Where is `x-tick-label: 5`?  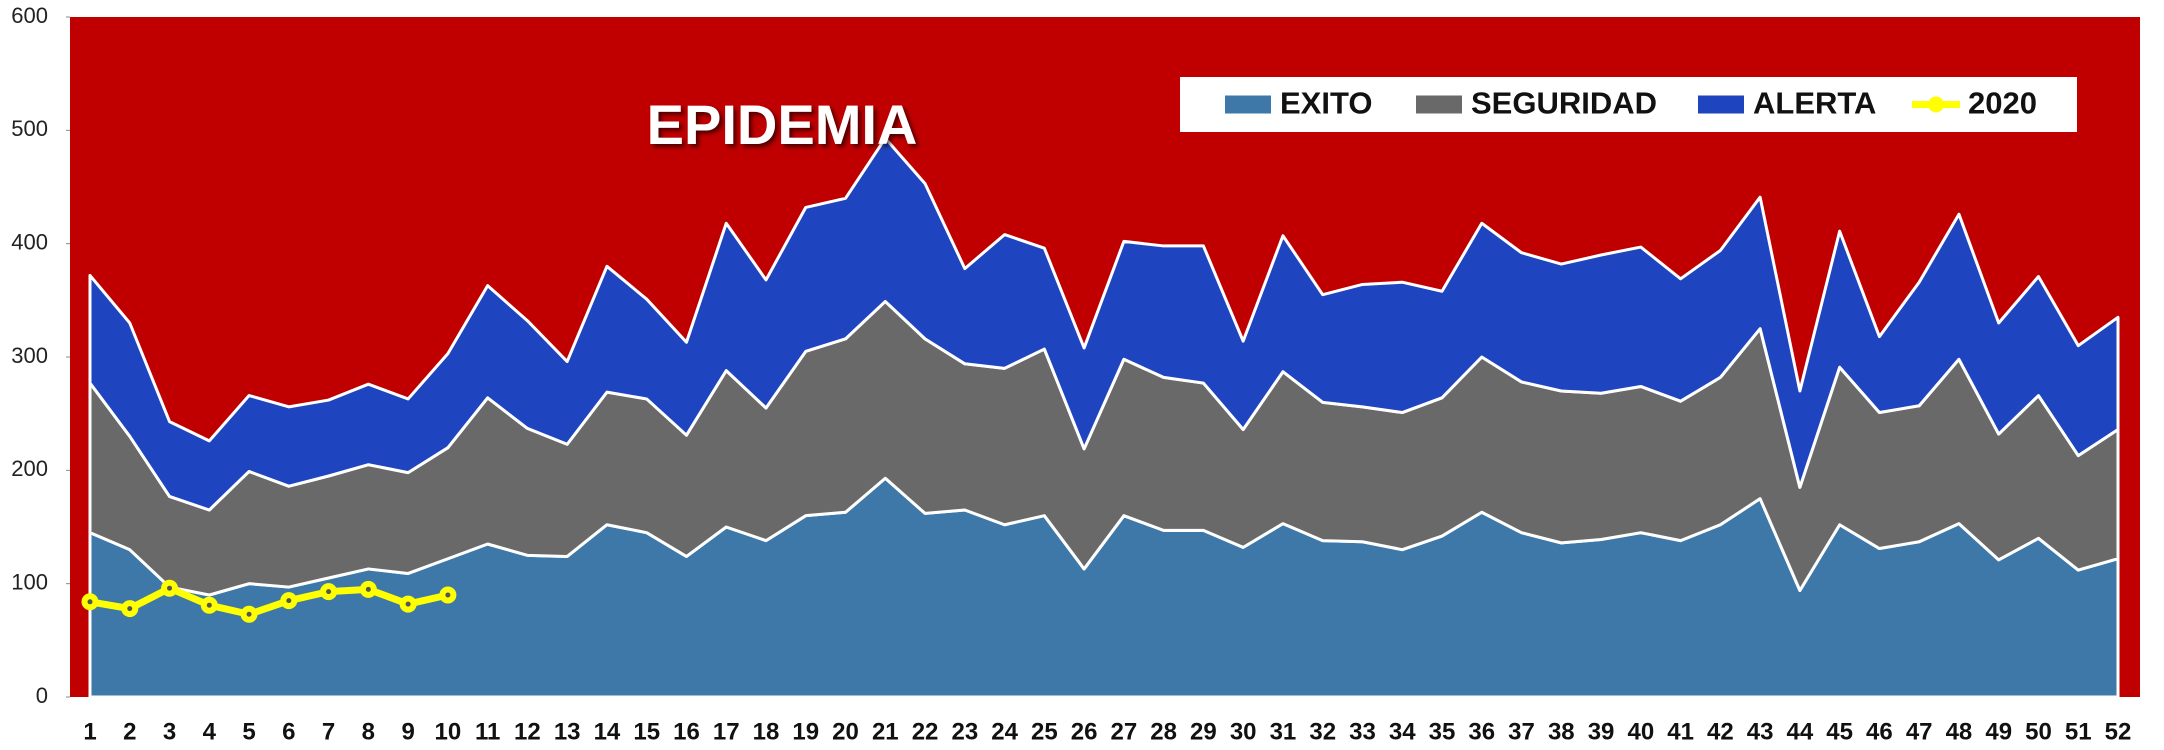 x-tick-label: 5 is located at coordinates (248, 731).